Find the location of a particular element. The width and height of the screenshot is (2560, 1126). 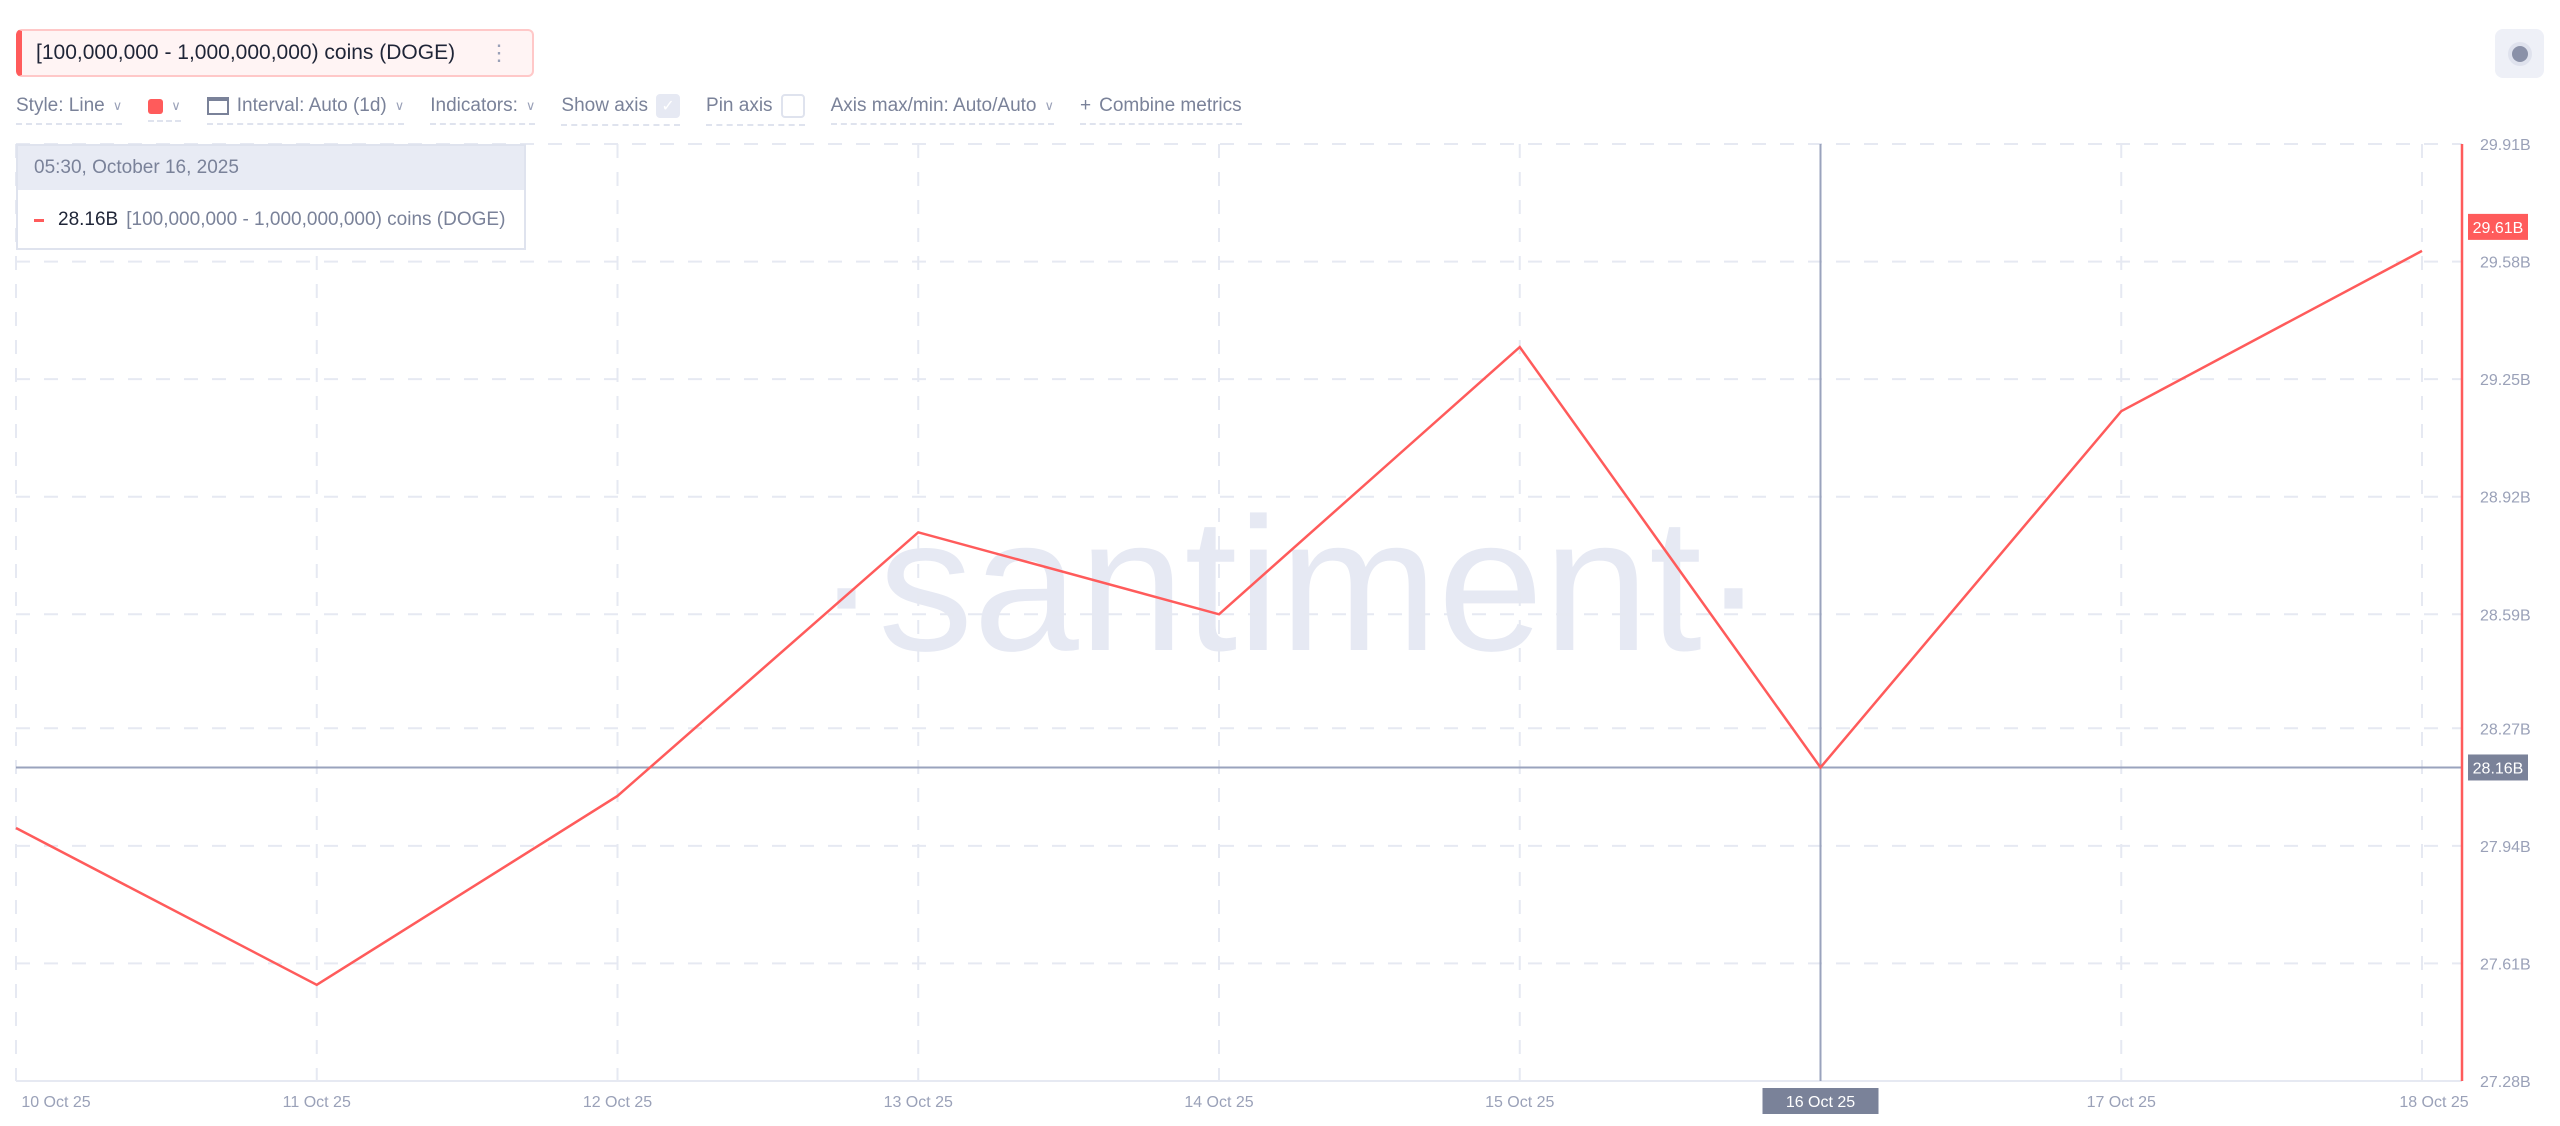

crosshair-y-badge is located at coordinates (2498, 767).